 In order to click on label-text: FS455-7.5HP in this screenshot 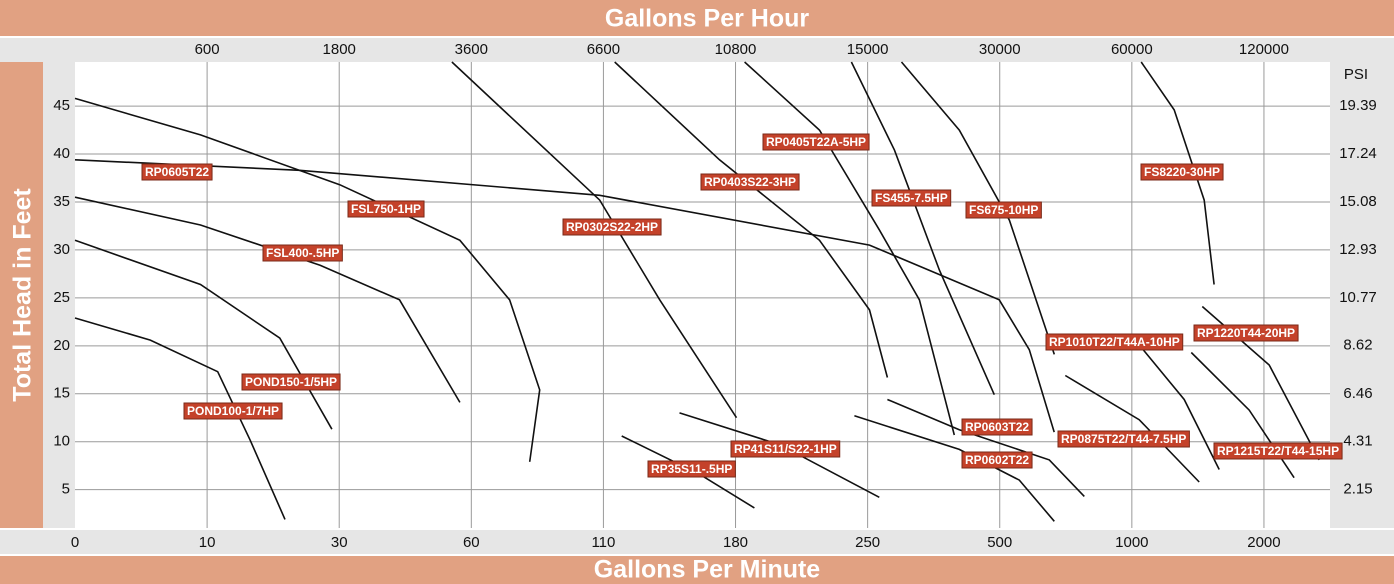, I will do `click(911, 198)`.